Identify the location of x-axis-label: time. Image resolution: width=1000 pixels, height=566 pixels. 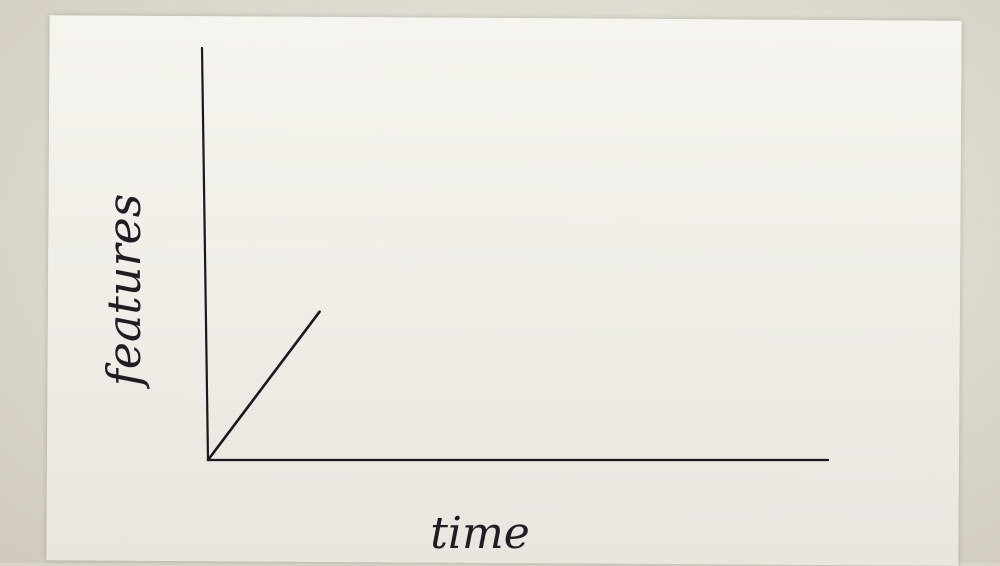
(480, 533).